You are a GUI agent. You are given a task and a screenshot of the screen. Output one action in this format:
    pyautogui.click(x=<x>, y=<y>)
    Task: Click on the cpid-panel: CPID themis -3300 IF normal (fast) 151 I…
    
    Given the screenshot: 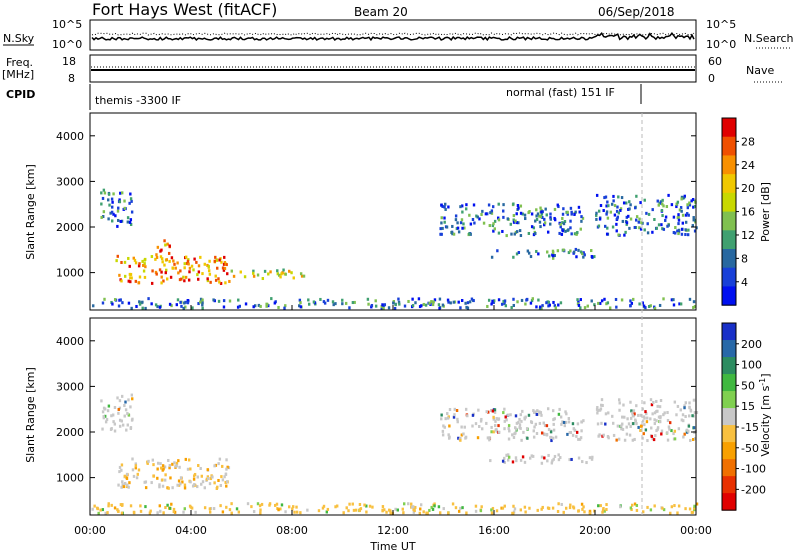 What is the action you would take?
    pyautogui.click(x=324, y=97)
    